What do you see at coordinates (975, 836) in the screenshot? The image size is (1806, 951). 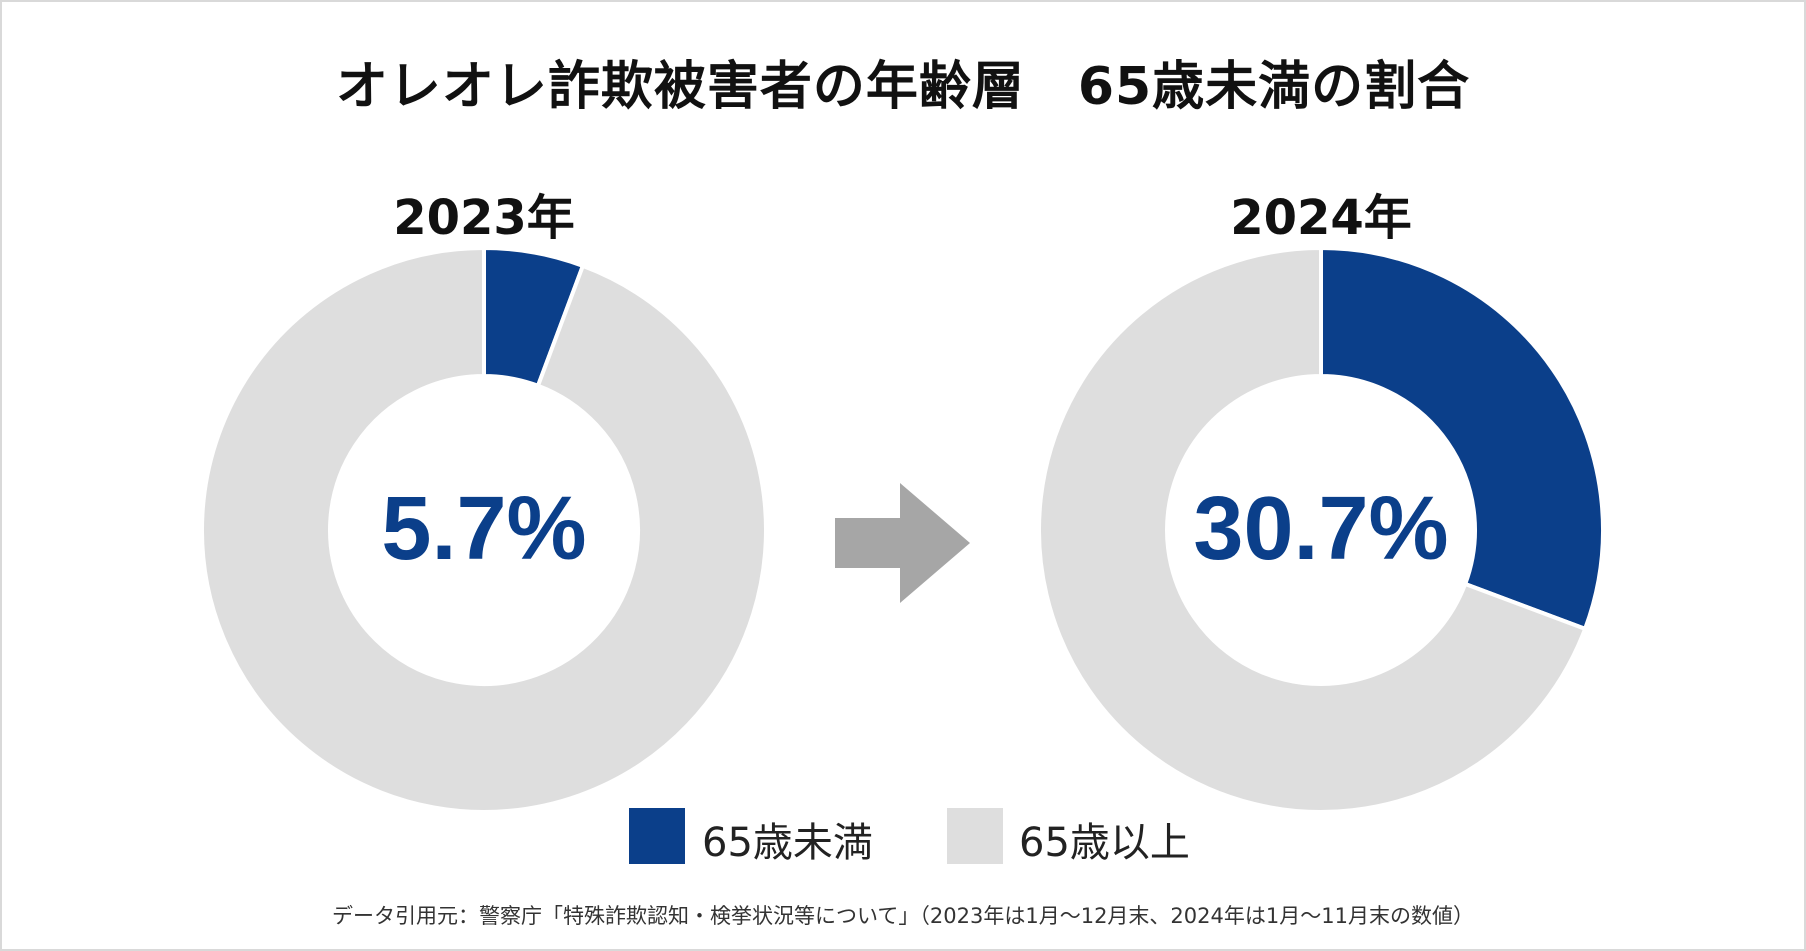 I see `legend-swatch-65-and-over` at bounding box center [975, 836].